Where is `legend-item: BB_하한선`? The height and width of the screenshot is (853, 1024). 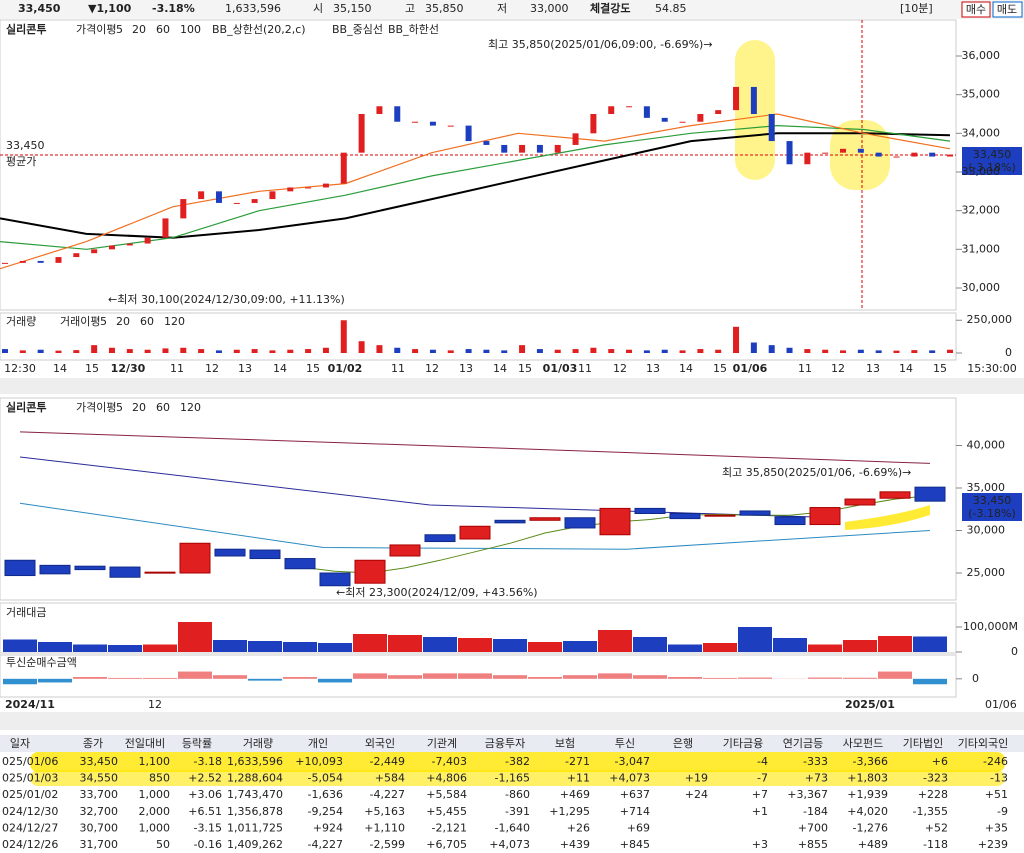 legend-item: BB_하한선 is located at coordinates (413, 29).